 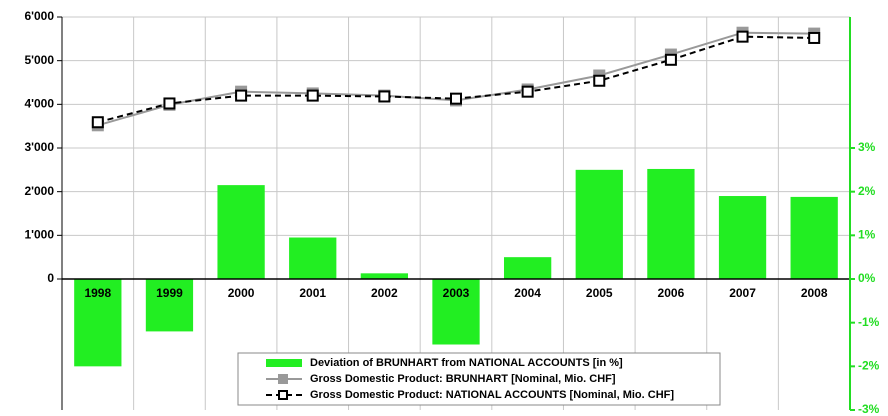 What do you see at coordinates (742, 293) in the screenshot?
I see `x-tick-label: 2007` at bounding box center [742, 293].